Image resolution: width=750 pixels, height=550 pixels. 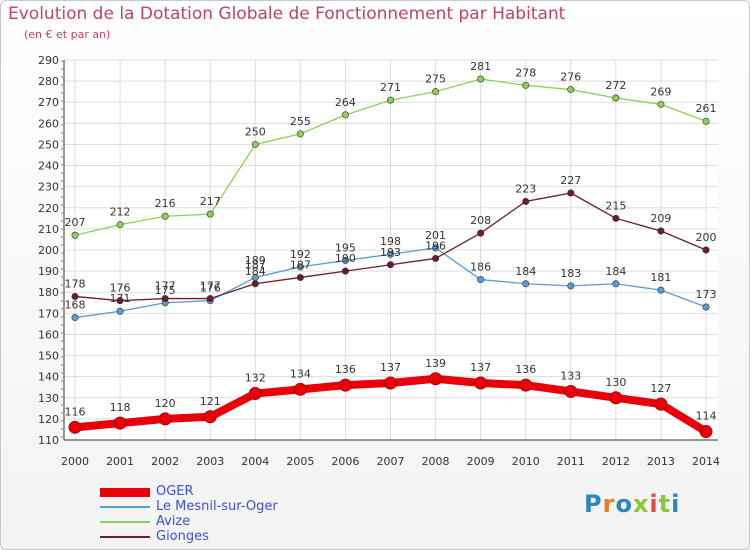 What do you see at coordinates (300, 461) in the screenshot?
I see `x-tick-label: 2005` at bounding box center [300, 461].